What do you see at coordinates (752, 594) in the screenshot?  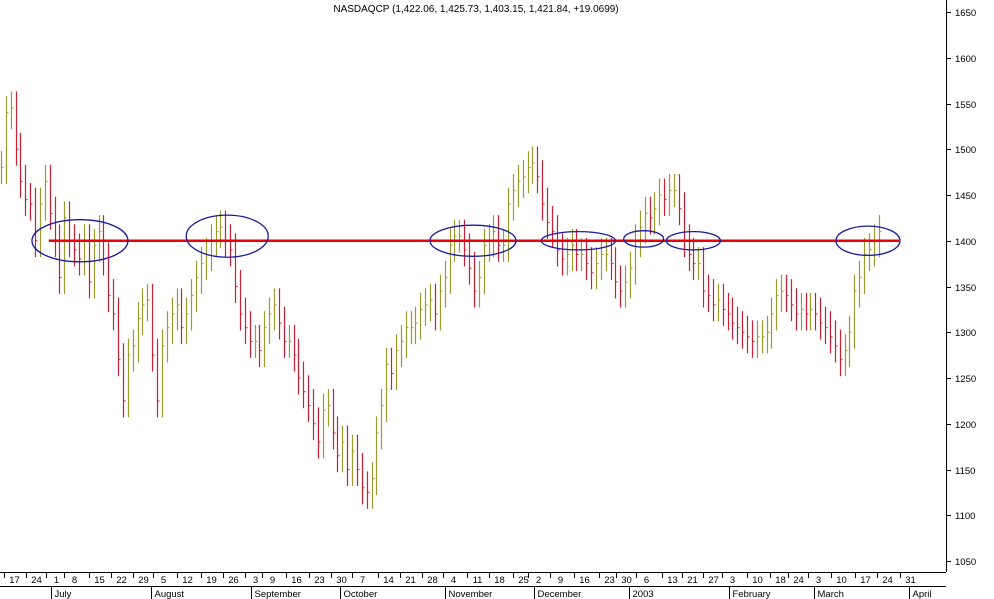 I see `month-label: February` at bounding box center [752, 594].